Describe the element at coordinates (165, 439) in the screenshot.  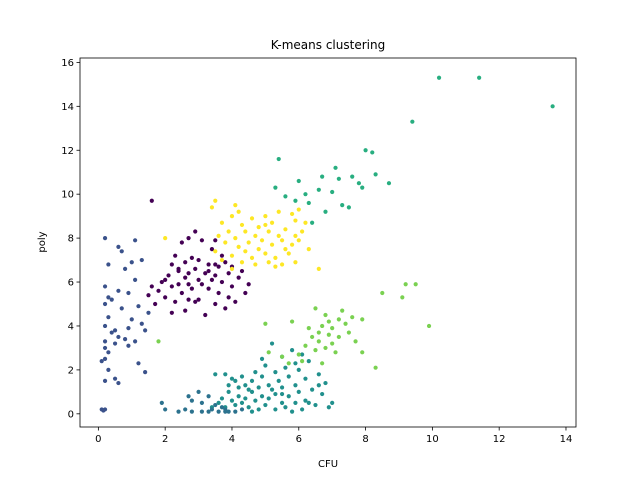
I see `x-tick-label: 2` at that location.